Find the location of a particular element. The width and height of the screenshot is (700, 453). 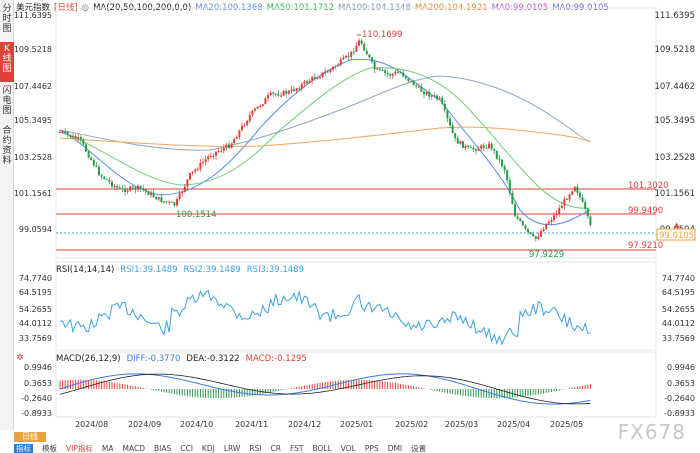

macd-params: MACD(26,12,9) is located at coordinates (88, 359).